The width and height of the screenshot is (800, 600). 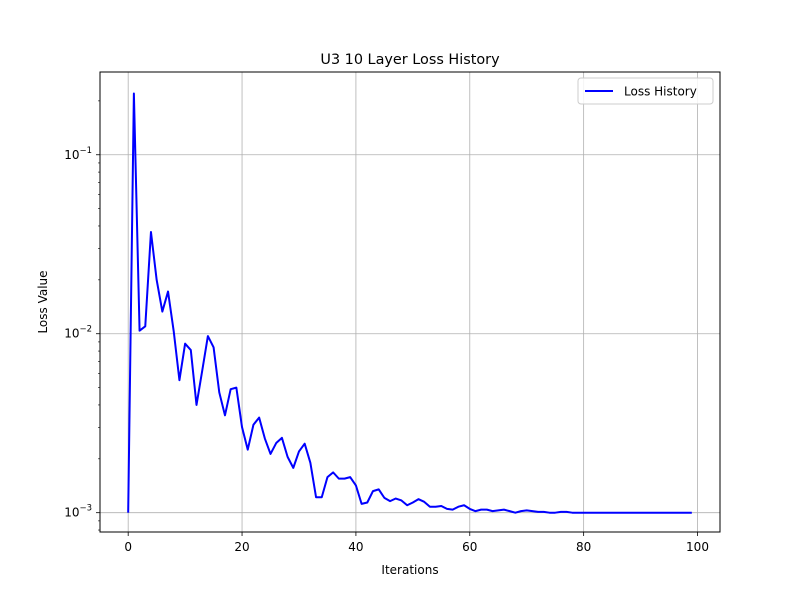 I want to click on x-tick-label: 60, so click(x=469, y=547).